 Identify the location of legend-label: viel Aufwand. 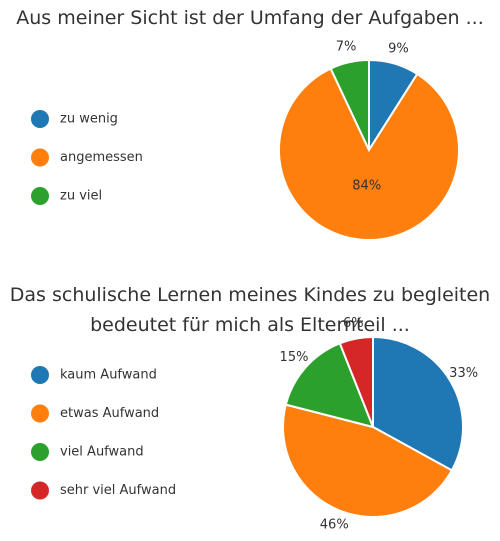
(102, 452).